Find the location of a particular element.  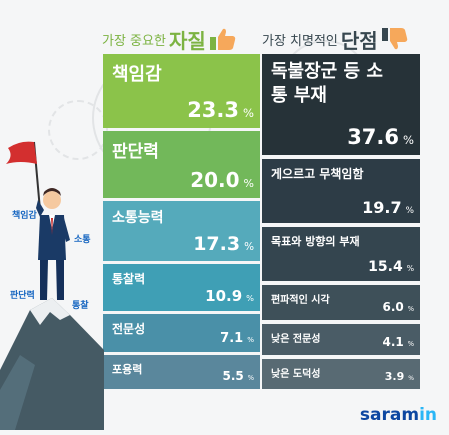

bar-value-number: 20.0 is located at coordinates (215, 179).